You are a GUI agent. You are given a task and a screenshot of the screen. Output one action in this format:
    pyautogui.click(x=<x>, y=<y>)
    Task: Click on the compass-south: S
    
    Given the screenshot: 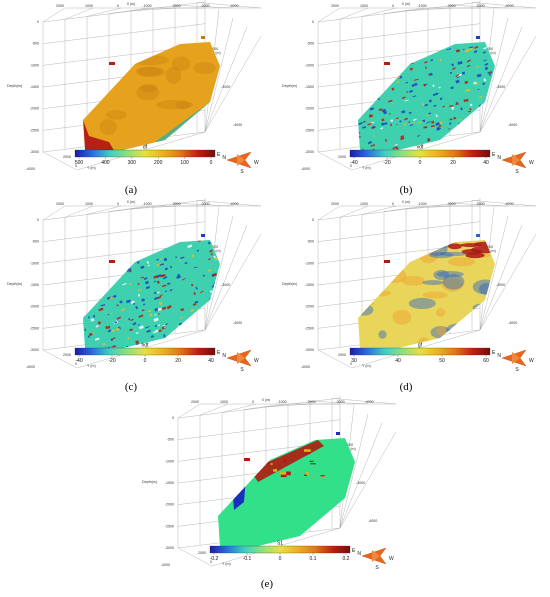 What is the action you would take?
    pyautogui.click(x=377, y=568)
    